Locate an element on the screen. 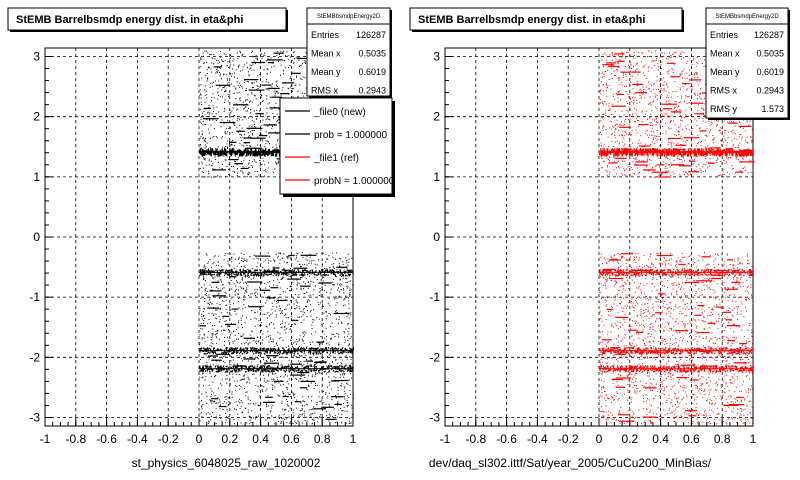  stats-label: RMS x is located at coordinates (325, 91).